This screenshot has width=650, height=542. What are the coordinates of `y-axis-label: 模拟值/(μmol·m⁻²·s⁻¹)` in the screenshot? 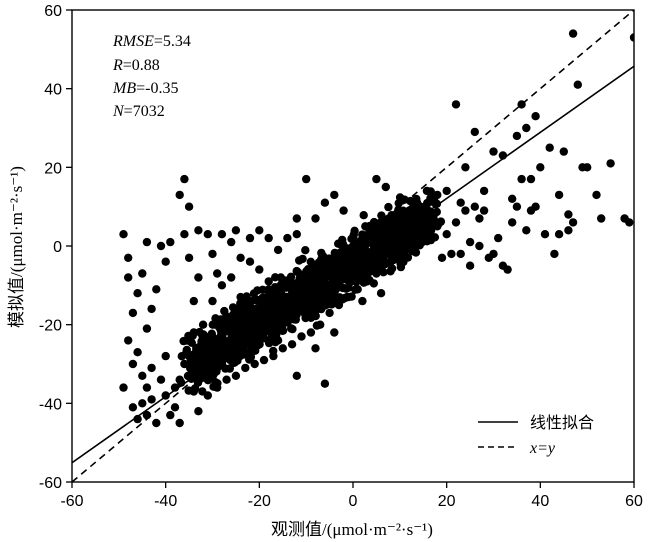 It's located at (16, 247).